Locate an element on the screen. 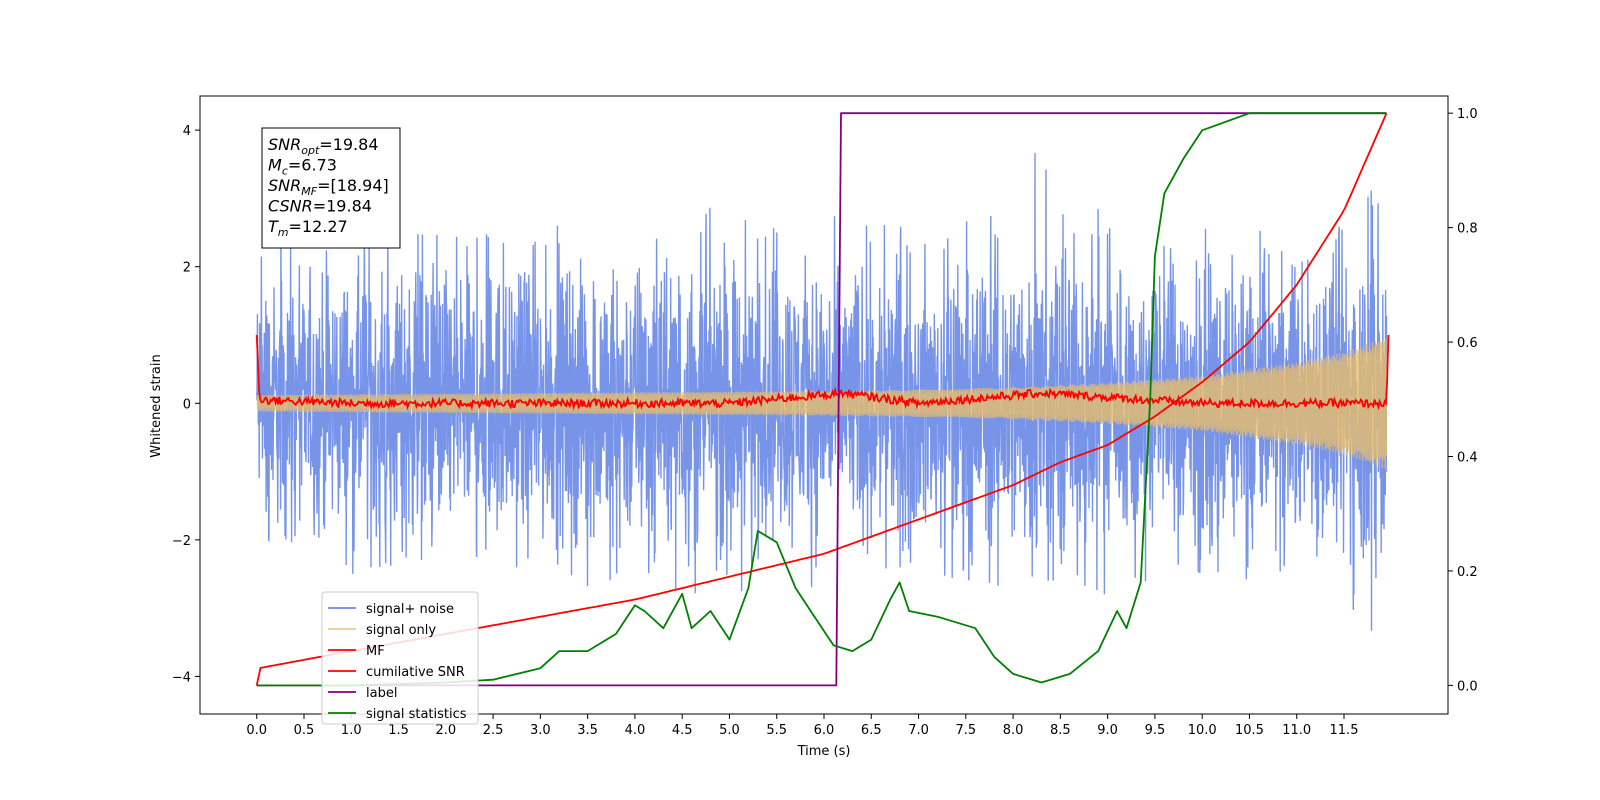 This screenshot has width=1600, height=800. x-tick-label: 2.5 is located at coordinates (493, 730).